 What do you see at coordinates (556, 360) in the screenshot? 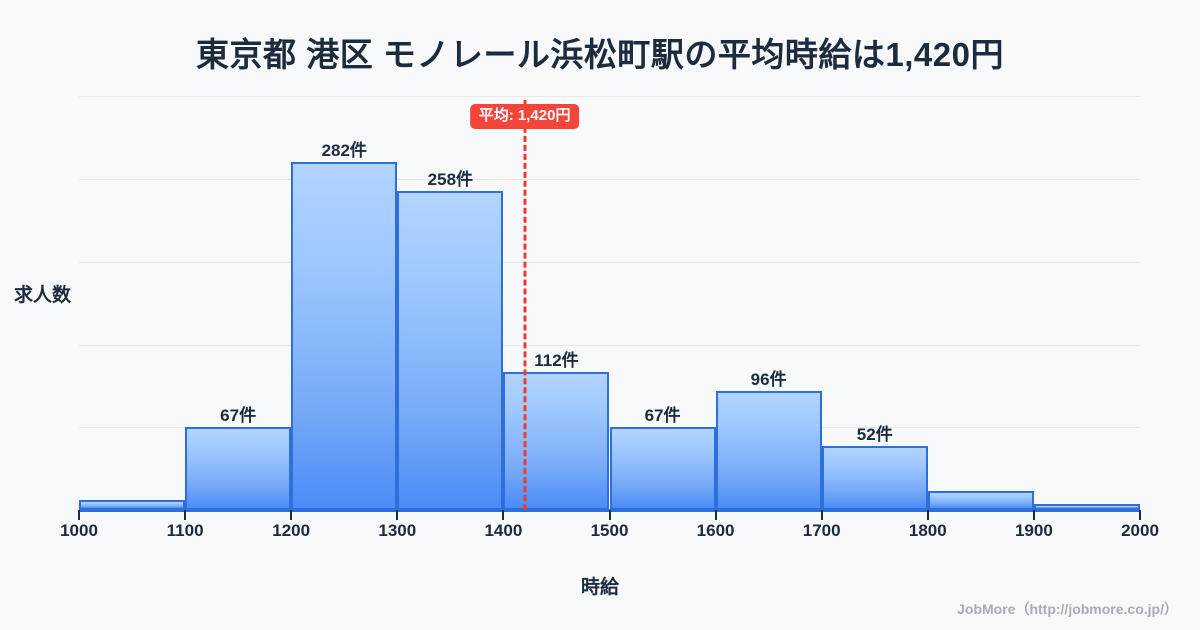
I see `bar-value-label: 112件` at bounding box center [556, 360].